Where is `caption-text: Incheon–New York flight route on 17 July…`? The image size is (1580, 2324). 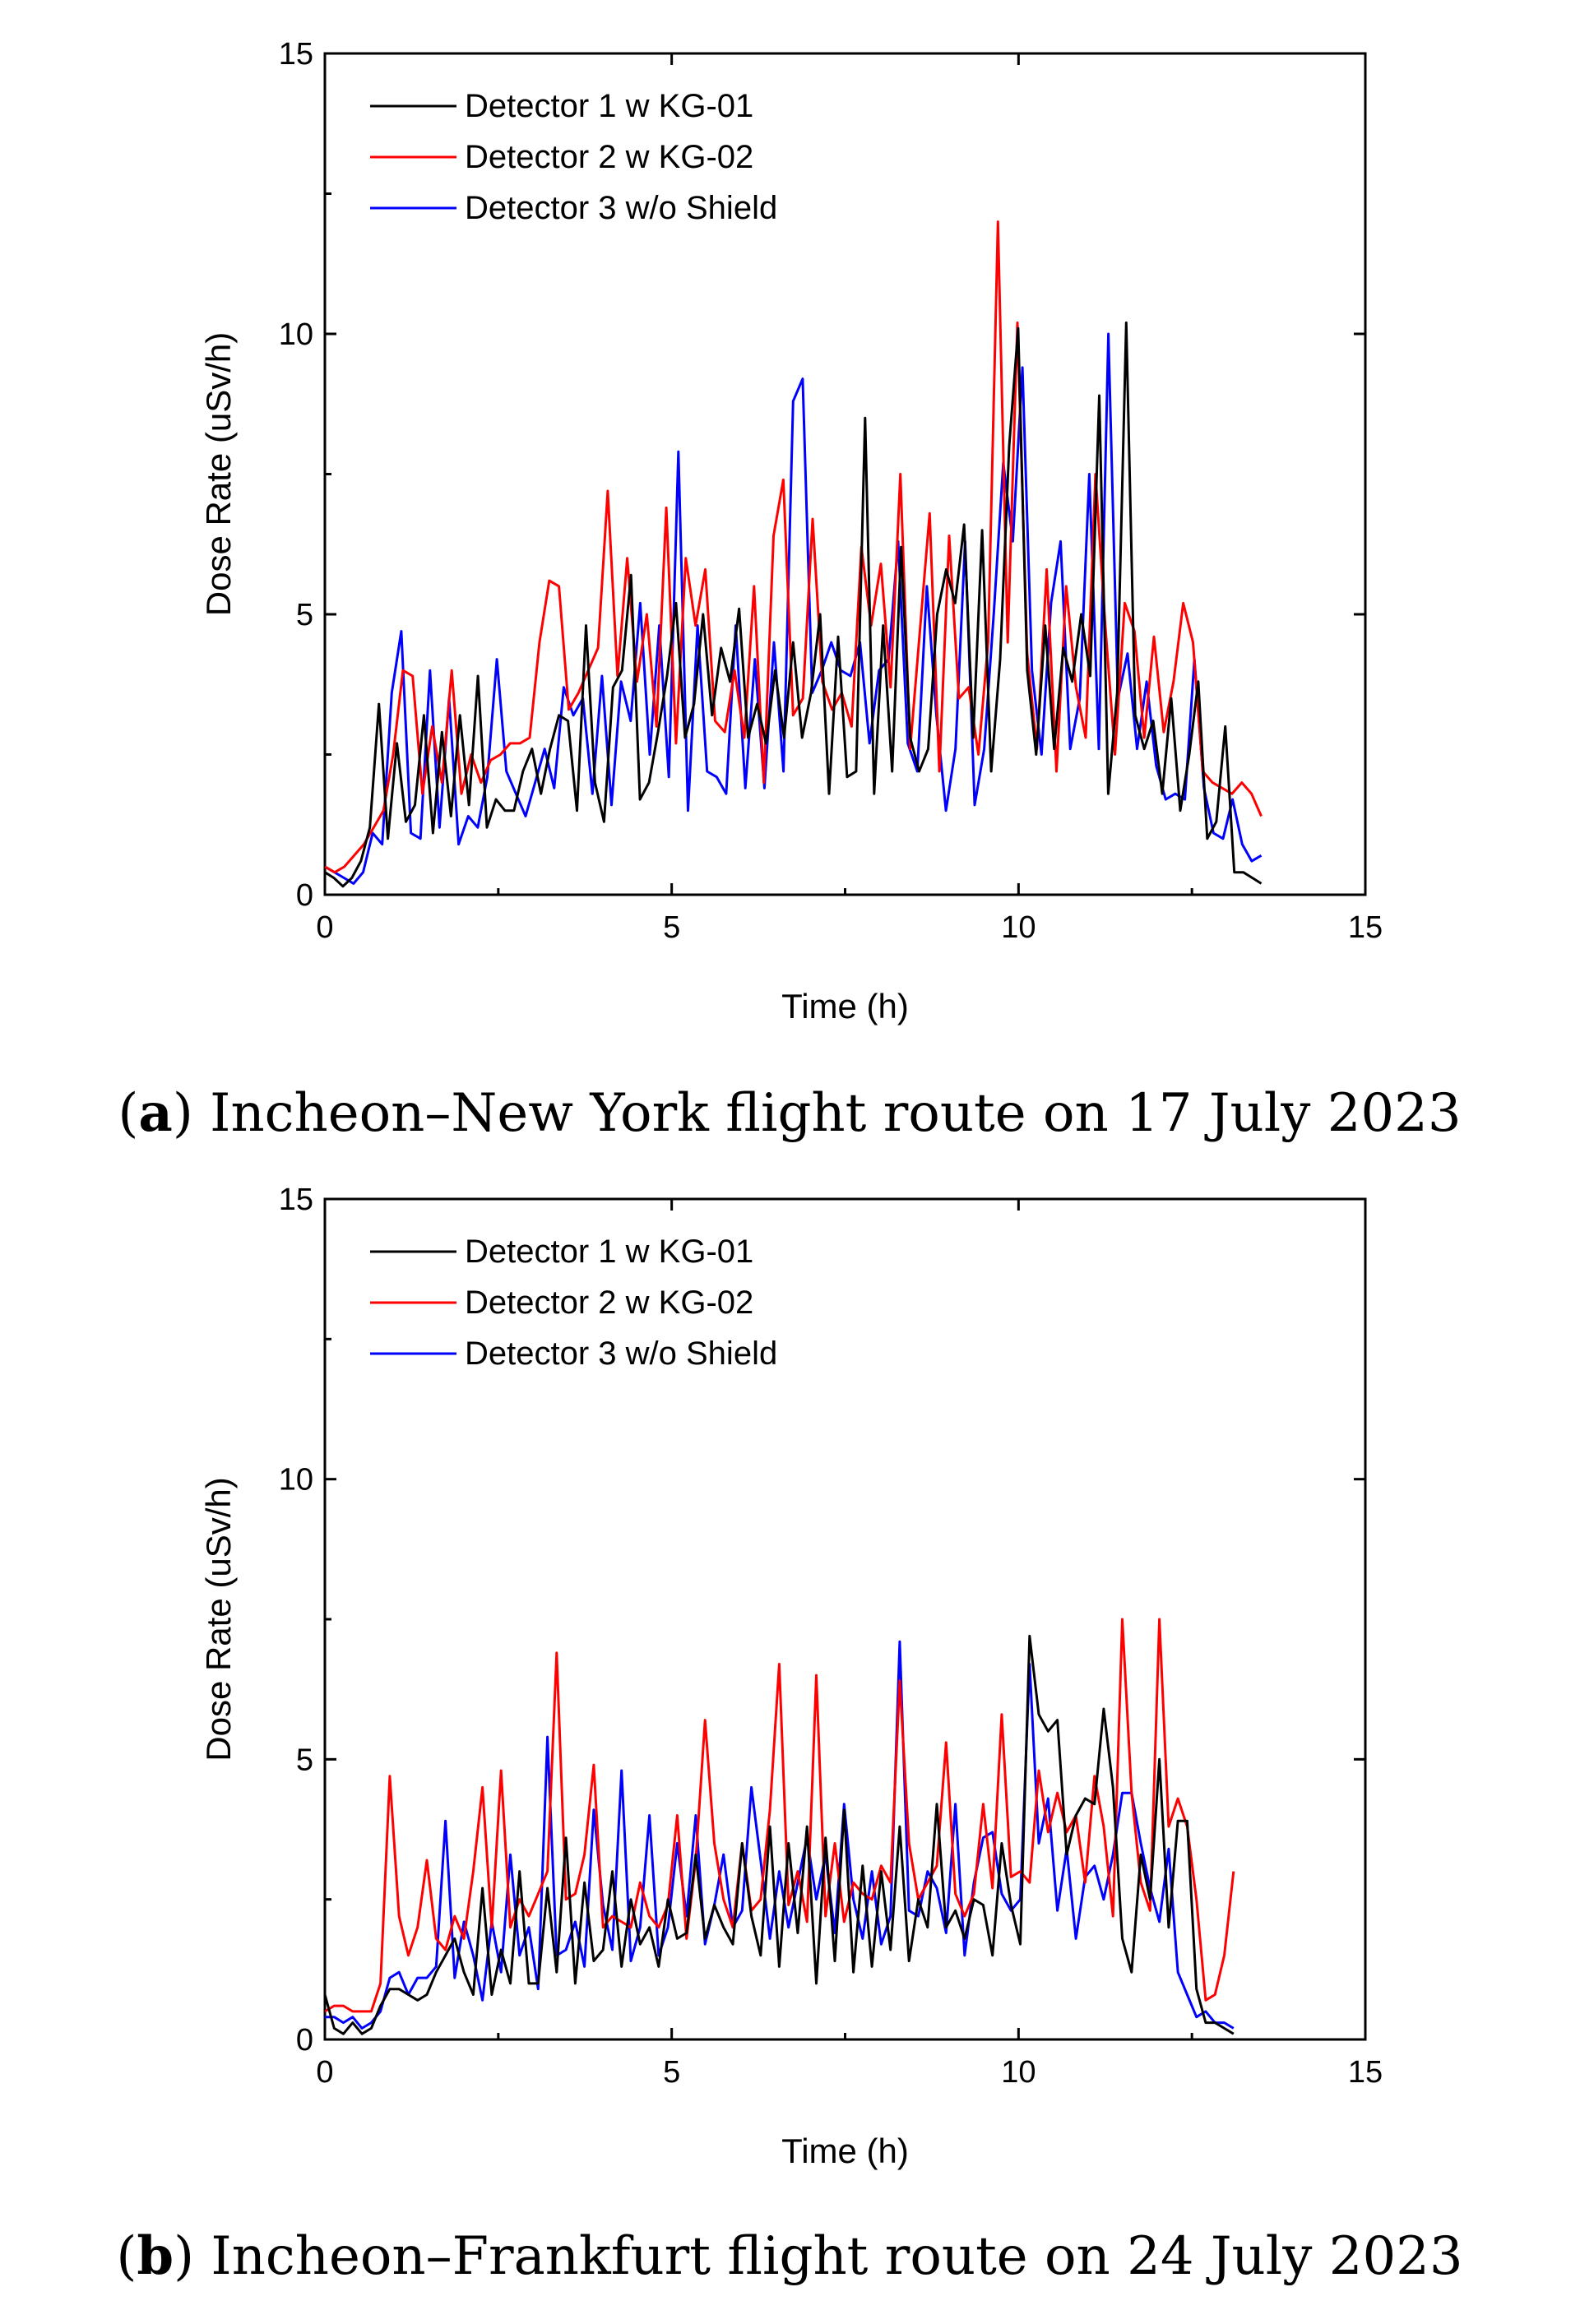 caption-text: Incheon–New York flight route on 17 July… is located at coordinates (836, 1113).